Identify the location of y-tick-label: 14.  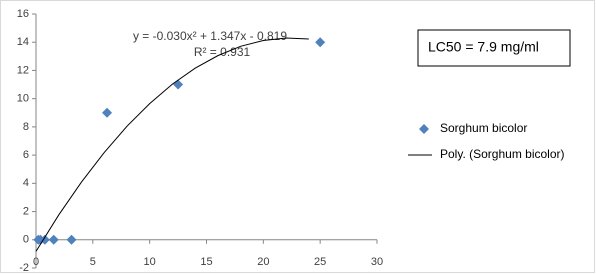
(23, 42).